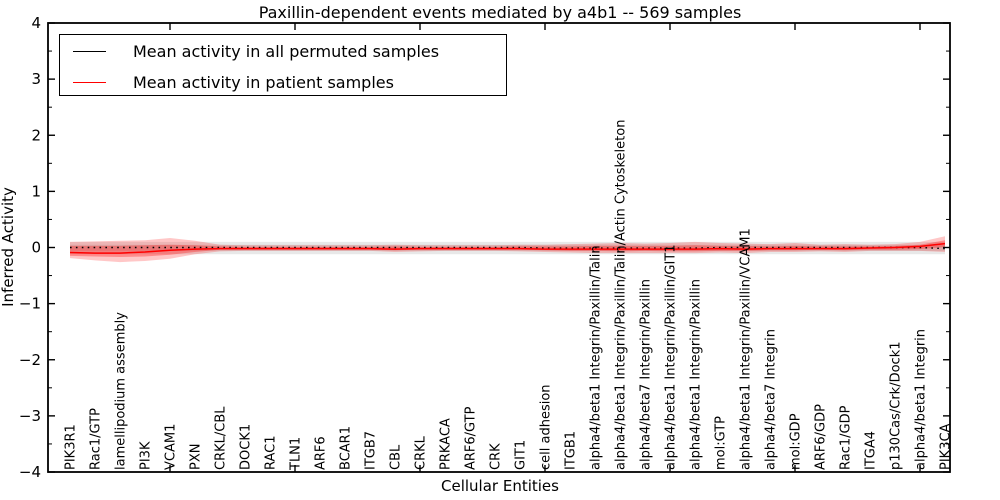 This screenshot has height=500, width=1000. Describe the element at coordinates (346, 448) in the screenshot. I see `x-category-label: BCAR1` at that location.